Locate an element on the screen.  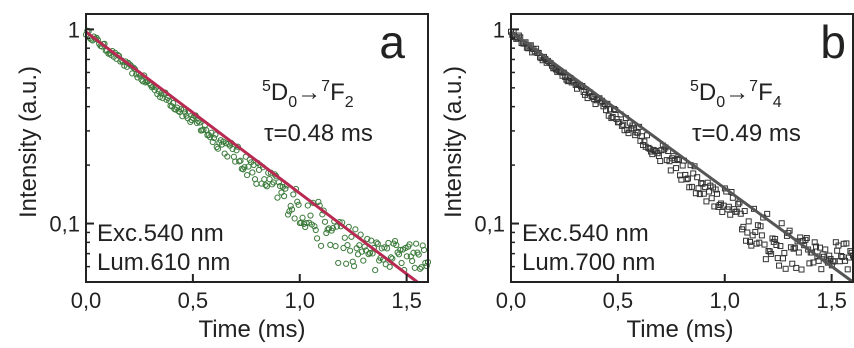
panel-a-label: a is located at coordinates (392, 42).